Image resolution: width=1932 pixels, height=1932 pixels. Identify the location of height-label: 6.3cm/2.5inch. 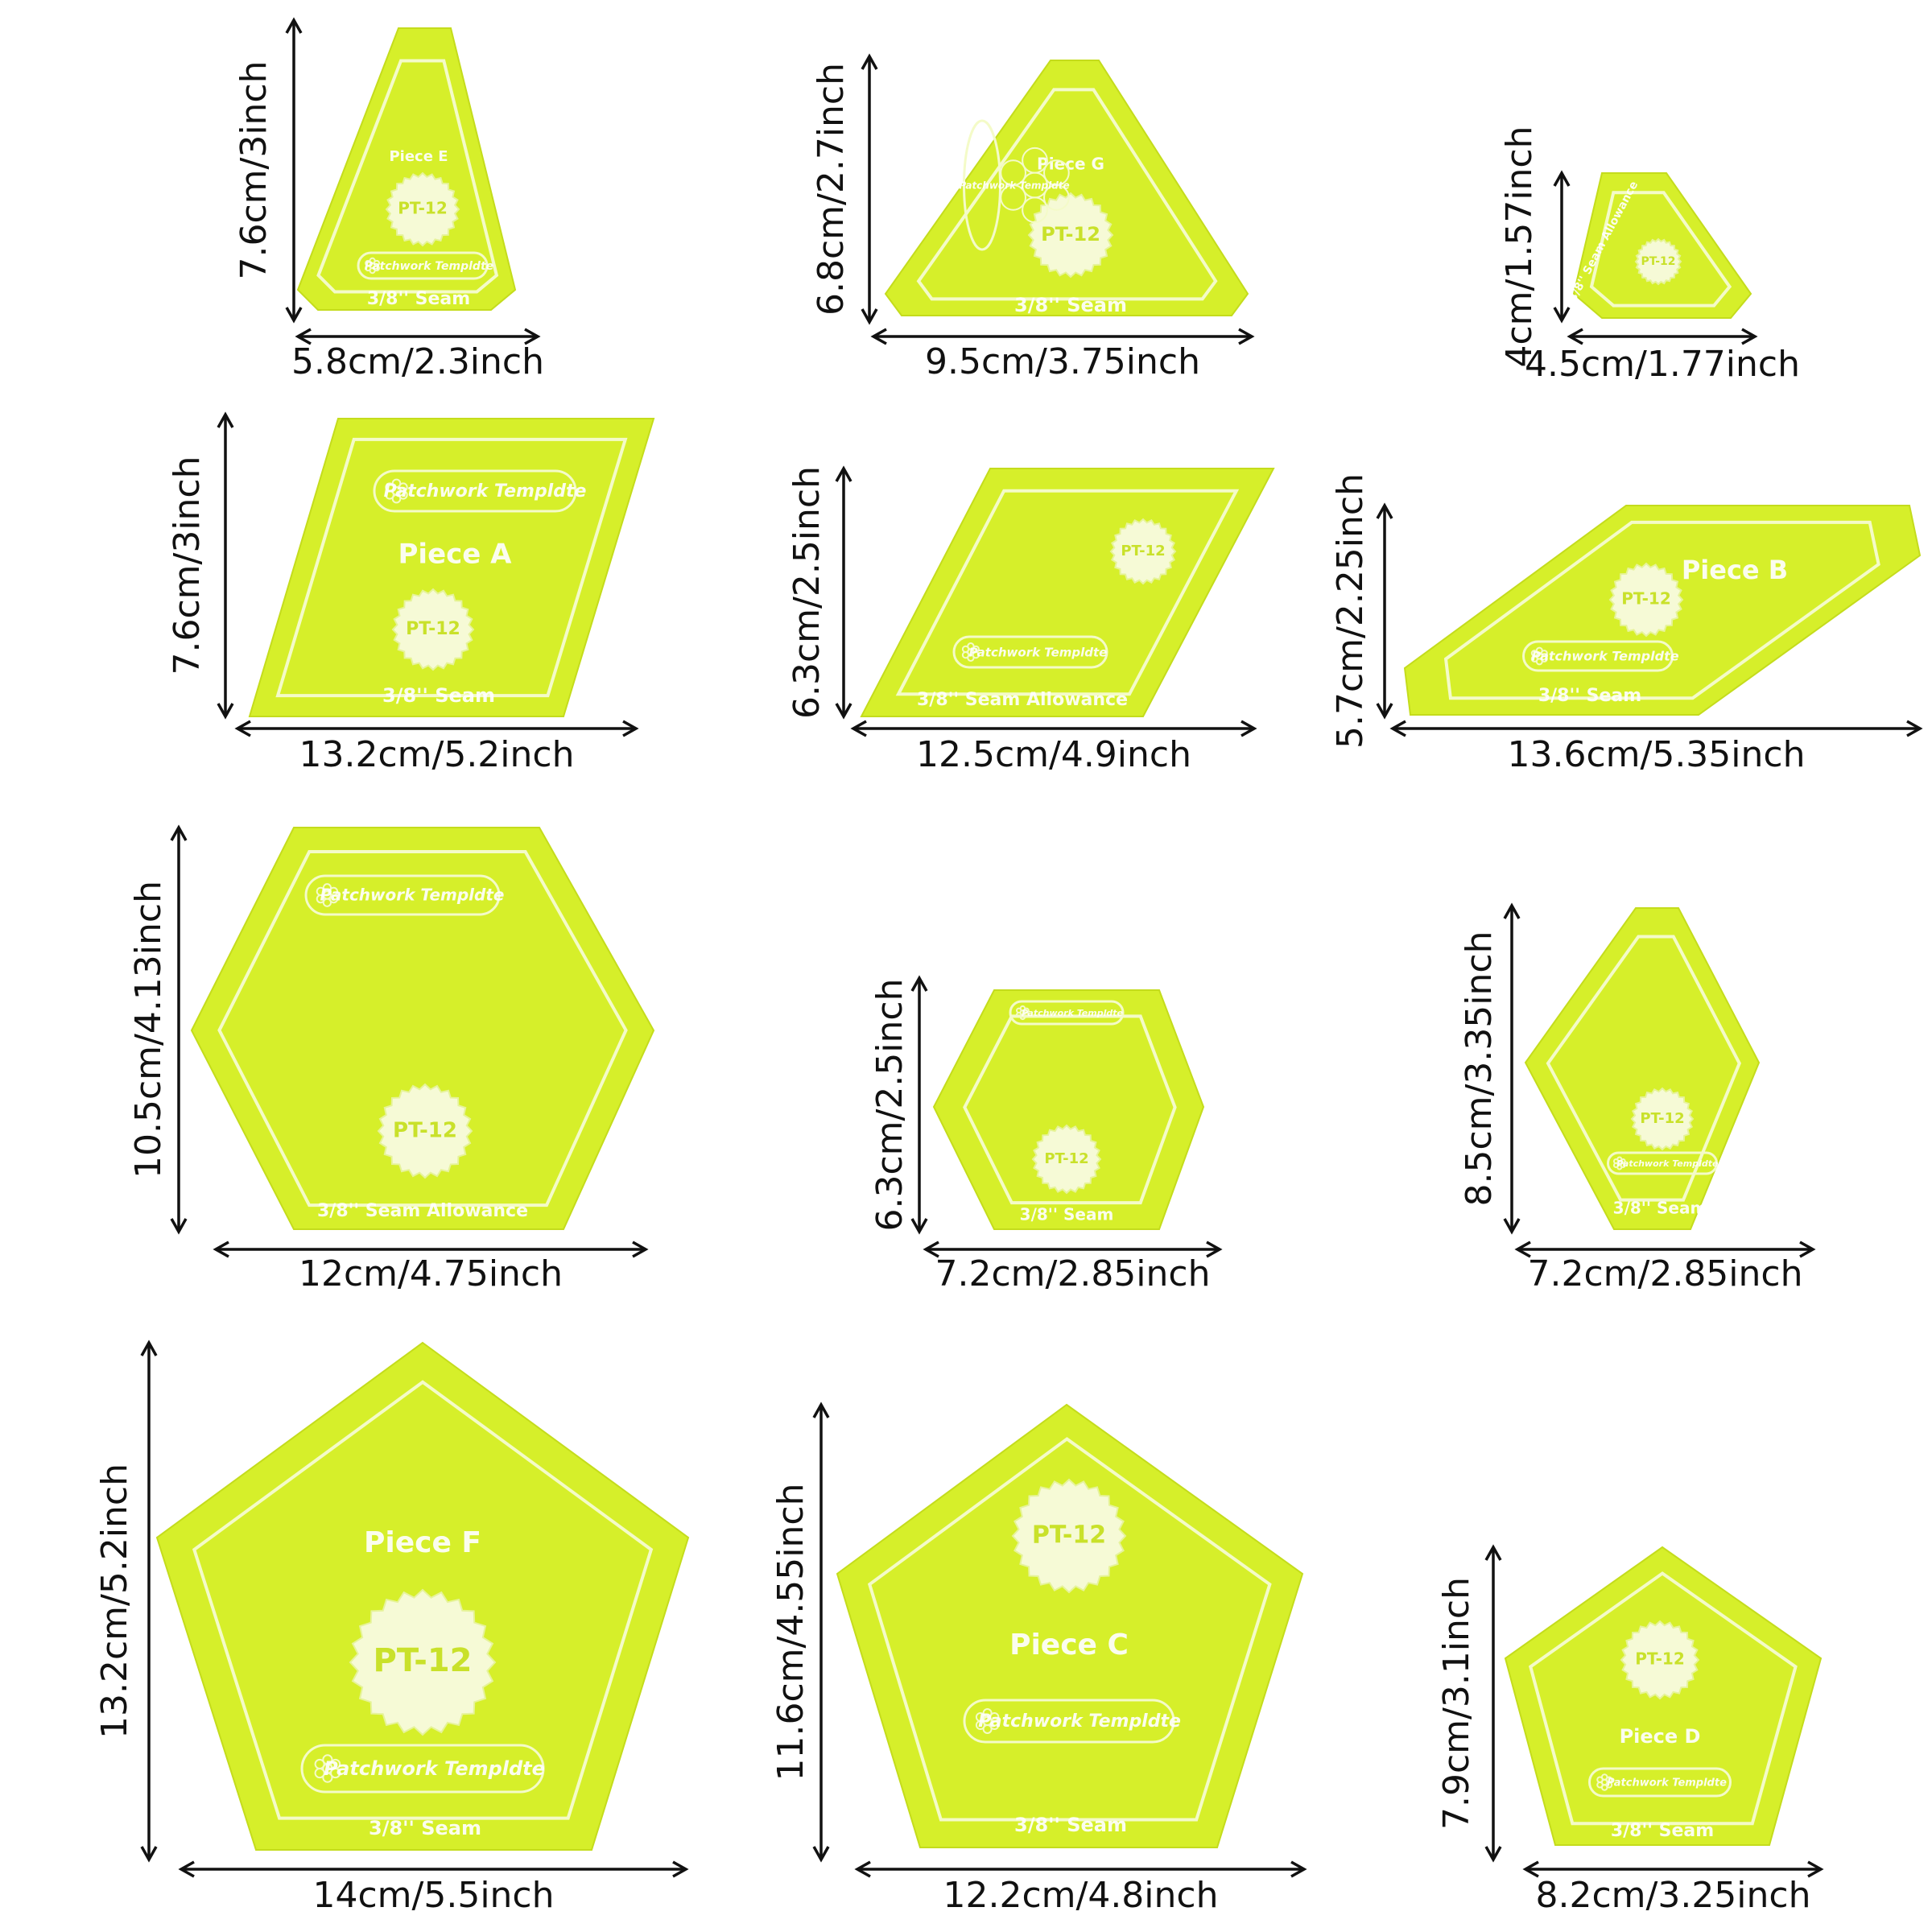
(807, 592).